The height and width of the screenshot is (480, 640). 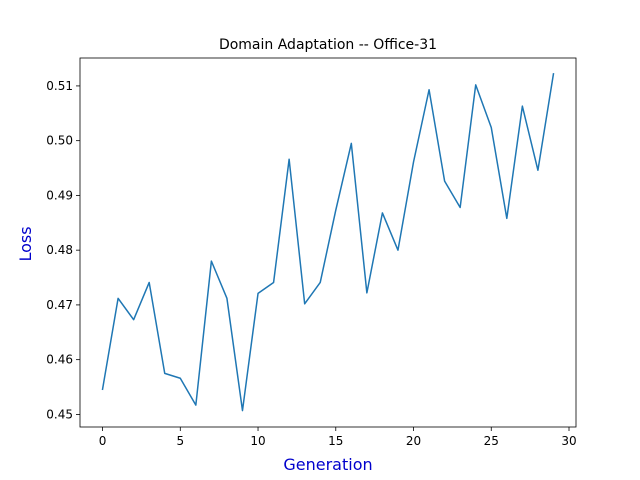 What do you see at coordinates (59, 305) in the screenshot?
I see `y-tick-label: 0.47` at bounding box center [59, 305].